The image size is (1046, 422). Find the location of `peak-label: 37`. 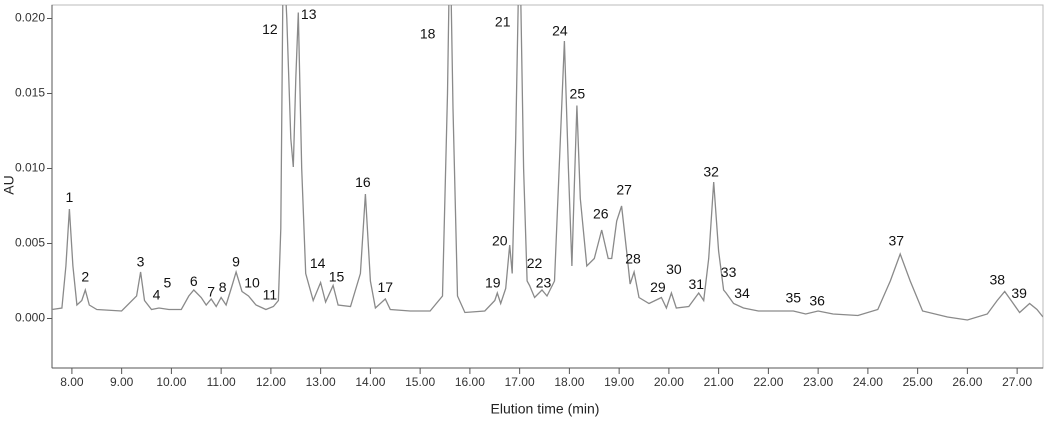

peak-label: 37 is located at coordinates (896, 241).